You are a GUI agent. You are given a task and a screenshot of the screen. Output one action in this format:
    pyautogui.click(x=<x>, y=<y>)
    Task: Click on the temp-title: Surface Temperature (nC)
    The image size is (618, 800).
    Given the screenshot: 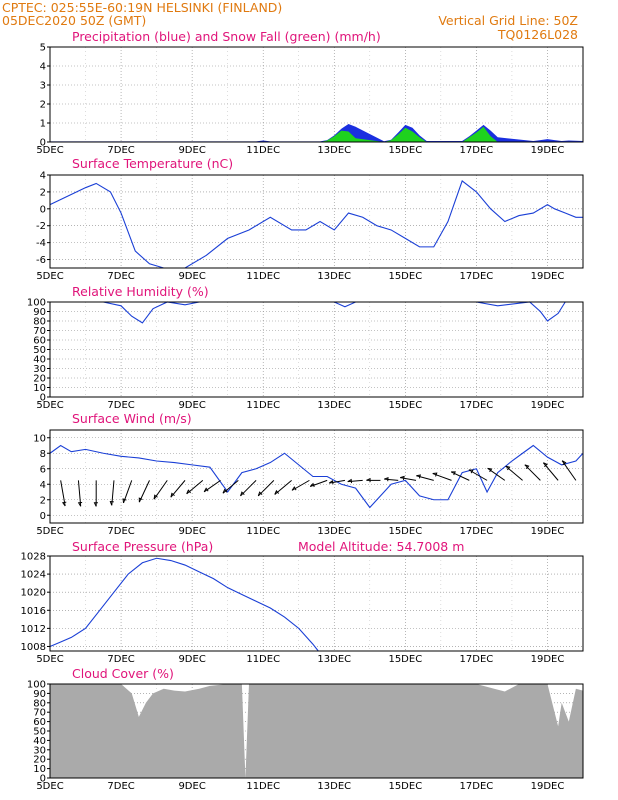 What is the action you would take?
    pyautogui.click(x=152, y=163)
    